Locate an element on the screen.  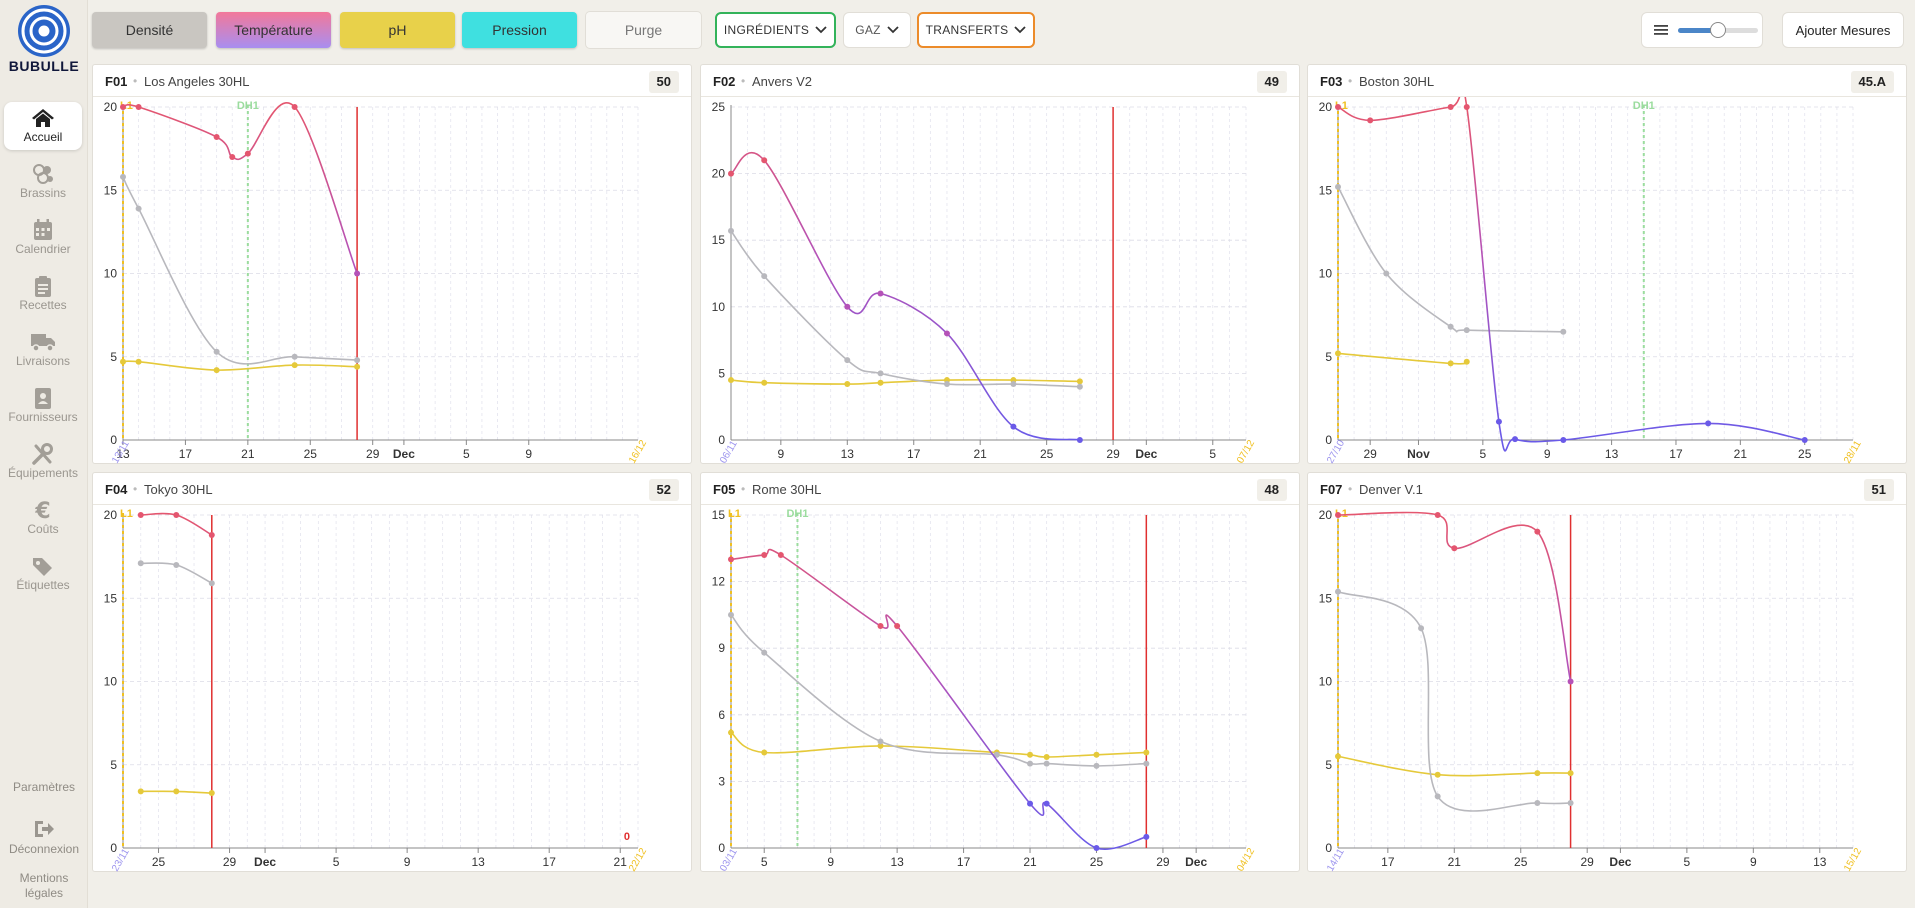
sidebar-item-livraisons: Livraisons is located at coordinates (43, 350).